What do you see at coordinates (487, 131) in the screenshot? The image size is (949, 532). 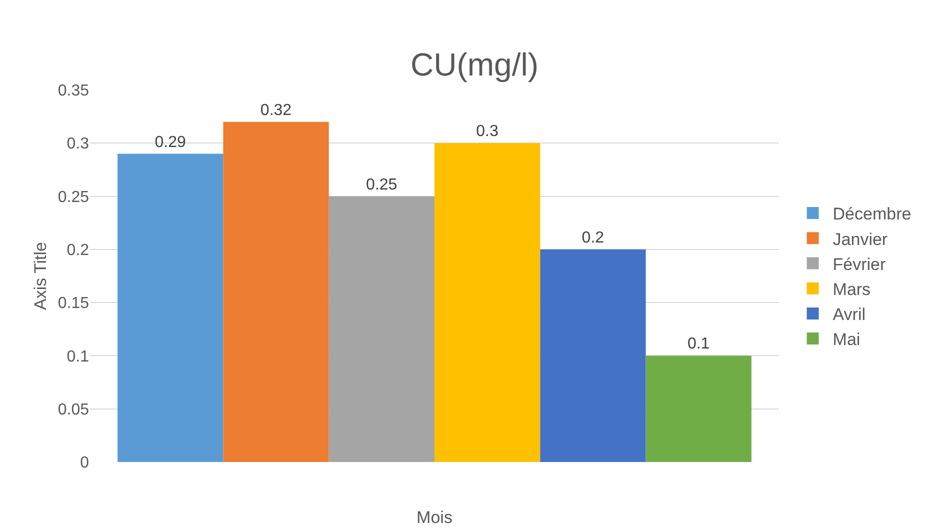 I see `data-label: 0.3` at bounding box center [487, 131].